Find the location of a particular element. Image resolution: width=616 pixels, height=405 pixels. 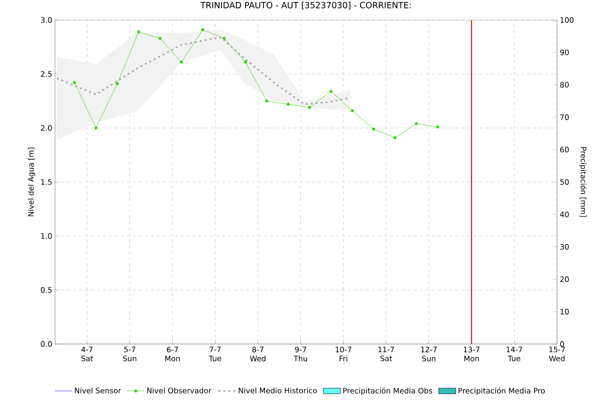

chart-title: TRINIDAD PAUTO - AUT [35237030] - CORRIENTE: is located at coordinates (305, 6).